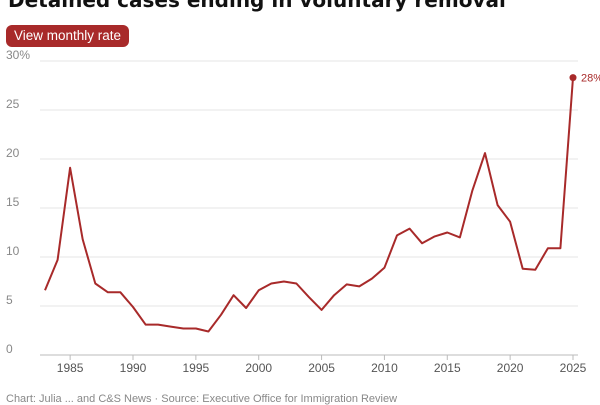  Describe the element at coordinates (13, 202) in the screenshot. I see `y-tick-label: 15` at that location.